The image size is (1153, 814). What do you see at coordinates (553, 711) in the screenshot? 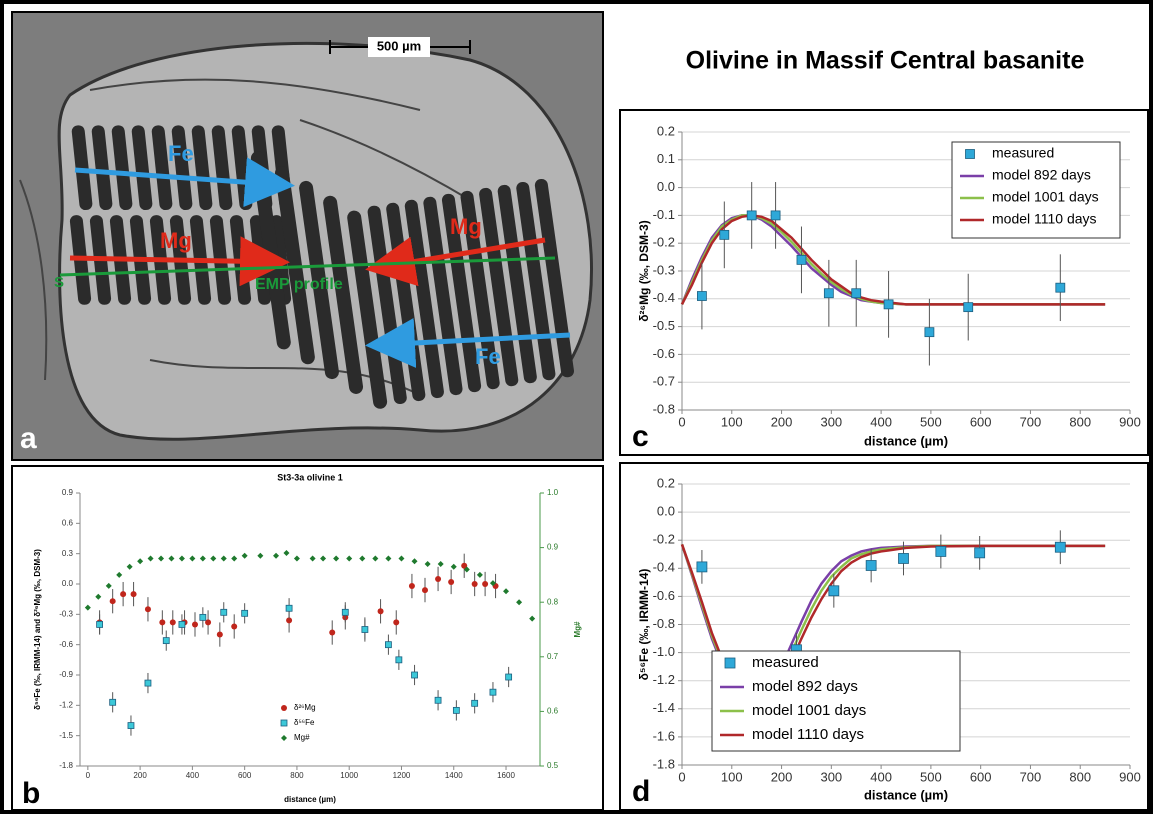
I see `y2-tick-label: 0.6` at bounding box center [553, 711].